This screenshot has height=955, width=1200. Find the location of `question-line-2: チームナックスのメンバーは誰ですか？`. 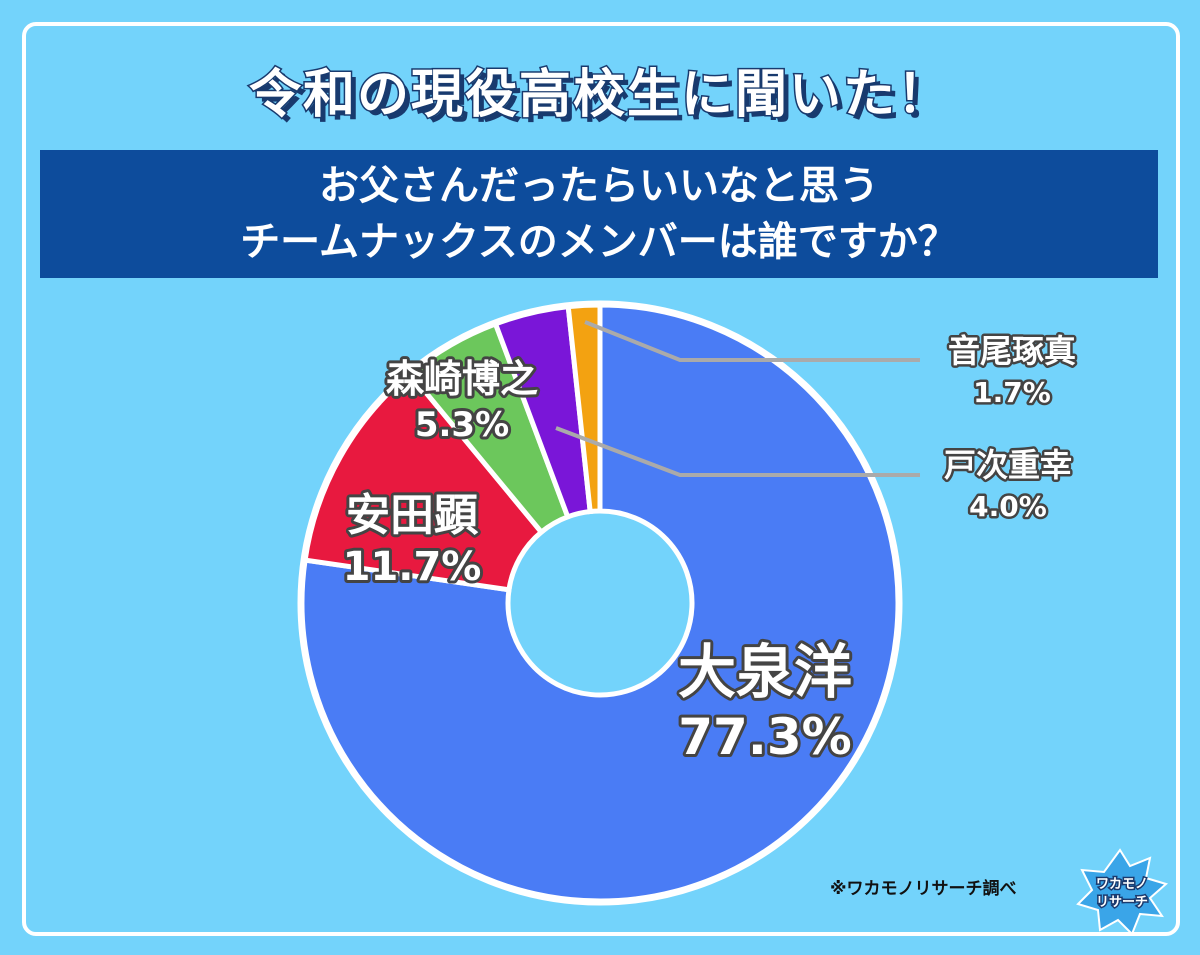

question-line-2: チームナックスのメンバーは誰ですか？ is located at coordinates (599, 242).